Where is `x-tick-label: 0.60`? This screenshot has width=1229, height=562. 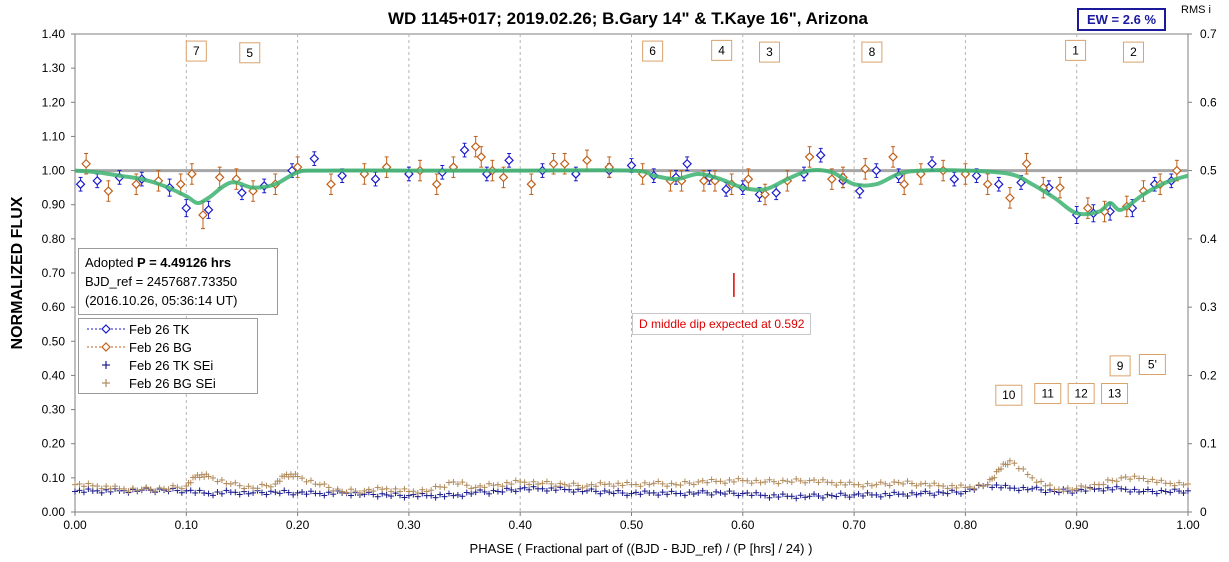 x-tick-label: 0.60 is located at coordinates (743, 525).